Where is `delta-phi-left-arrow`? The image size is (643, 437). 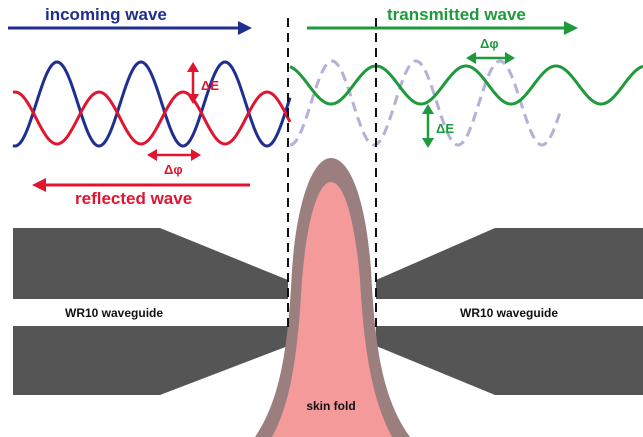
delta-phi-left-arrow is located at coordinates (174, 155).